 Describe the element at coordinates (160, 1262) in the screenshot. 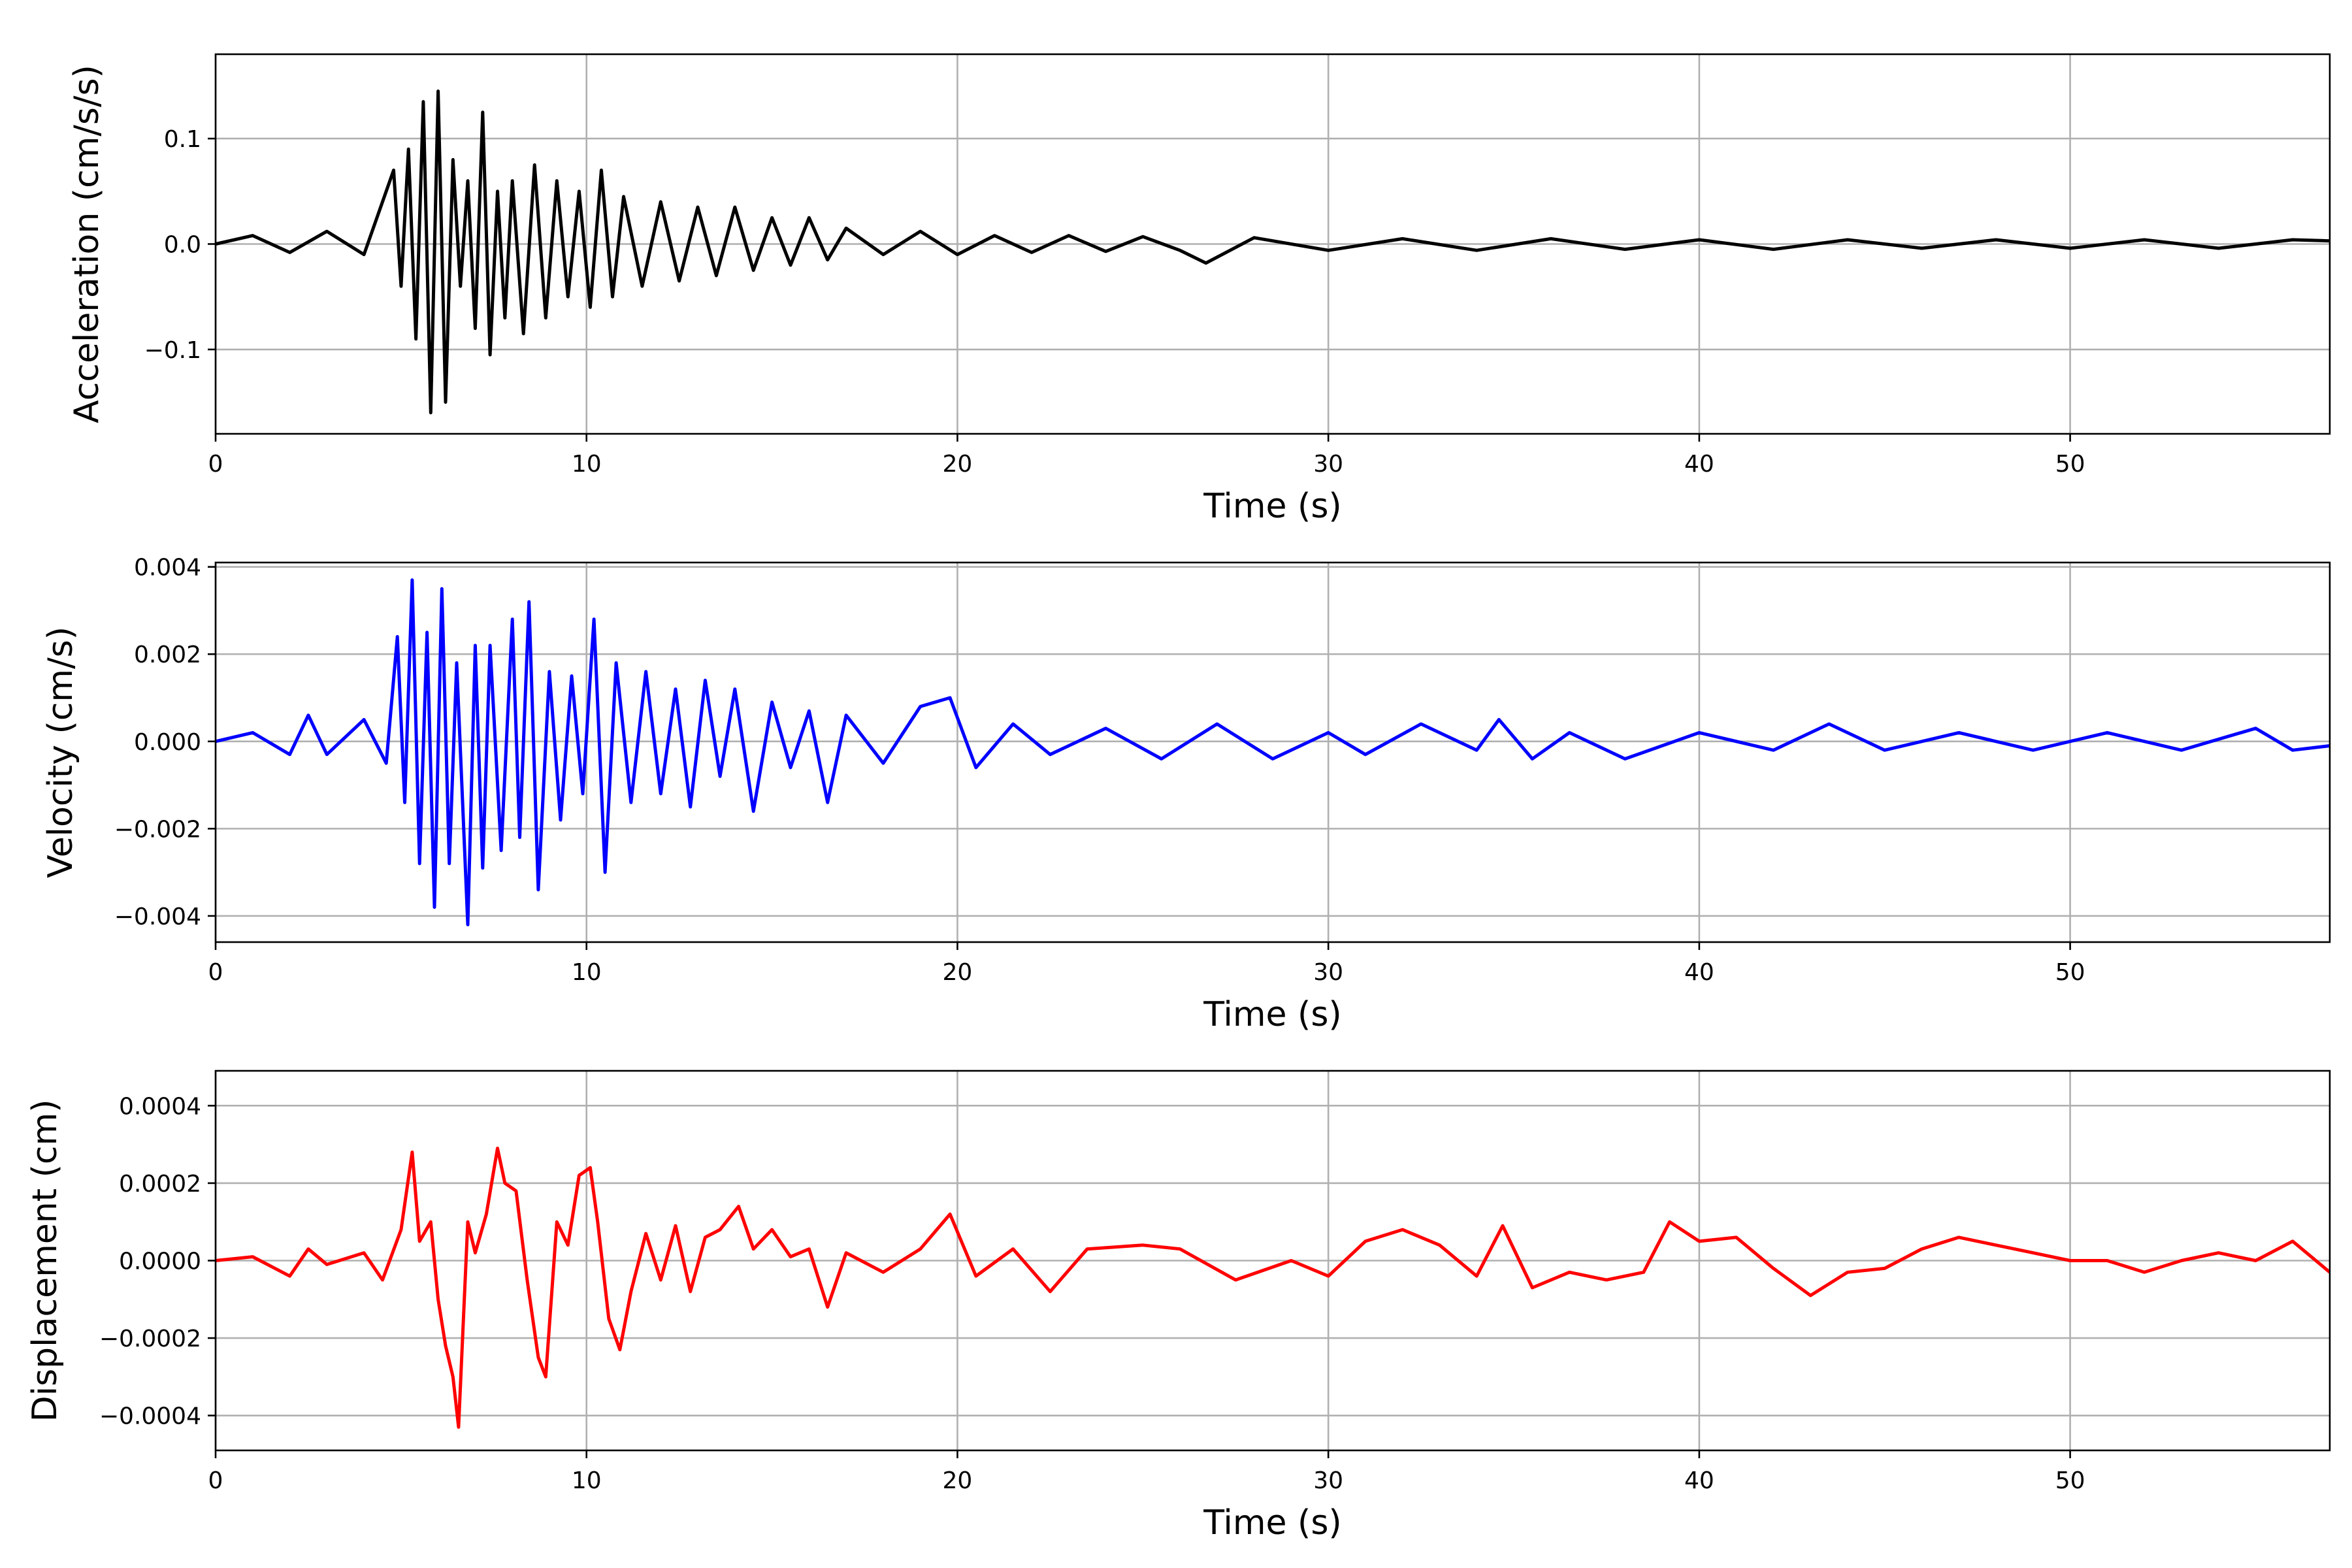

I see `displacement-y-tick-label: 0.0000` at that location.